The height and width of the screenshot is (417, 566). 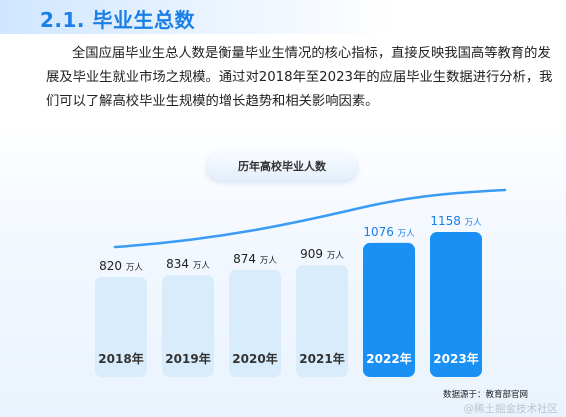 I want to click on category-label: 2018年, so click(x=120, y=358).